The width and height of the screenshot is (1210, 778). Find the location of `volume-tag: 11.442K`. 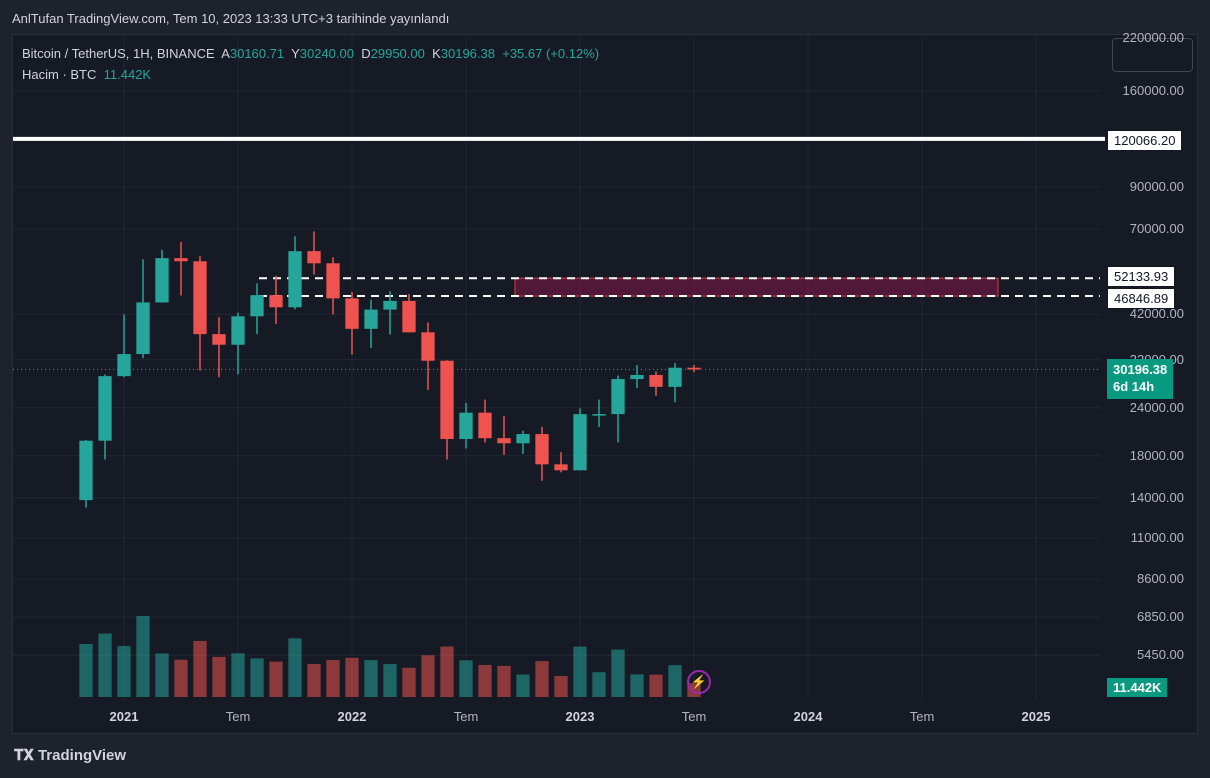

volume-tag: 11.442K is located at coordinates (1137, 687).